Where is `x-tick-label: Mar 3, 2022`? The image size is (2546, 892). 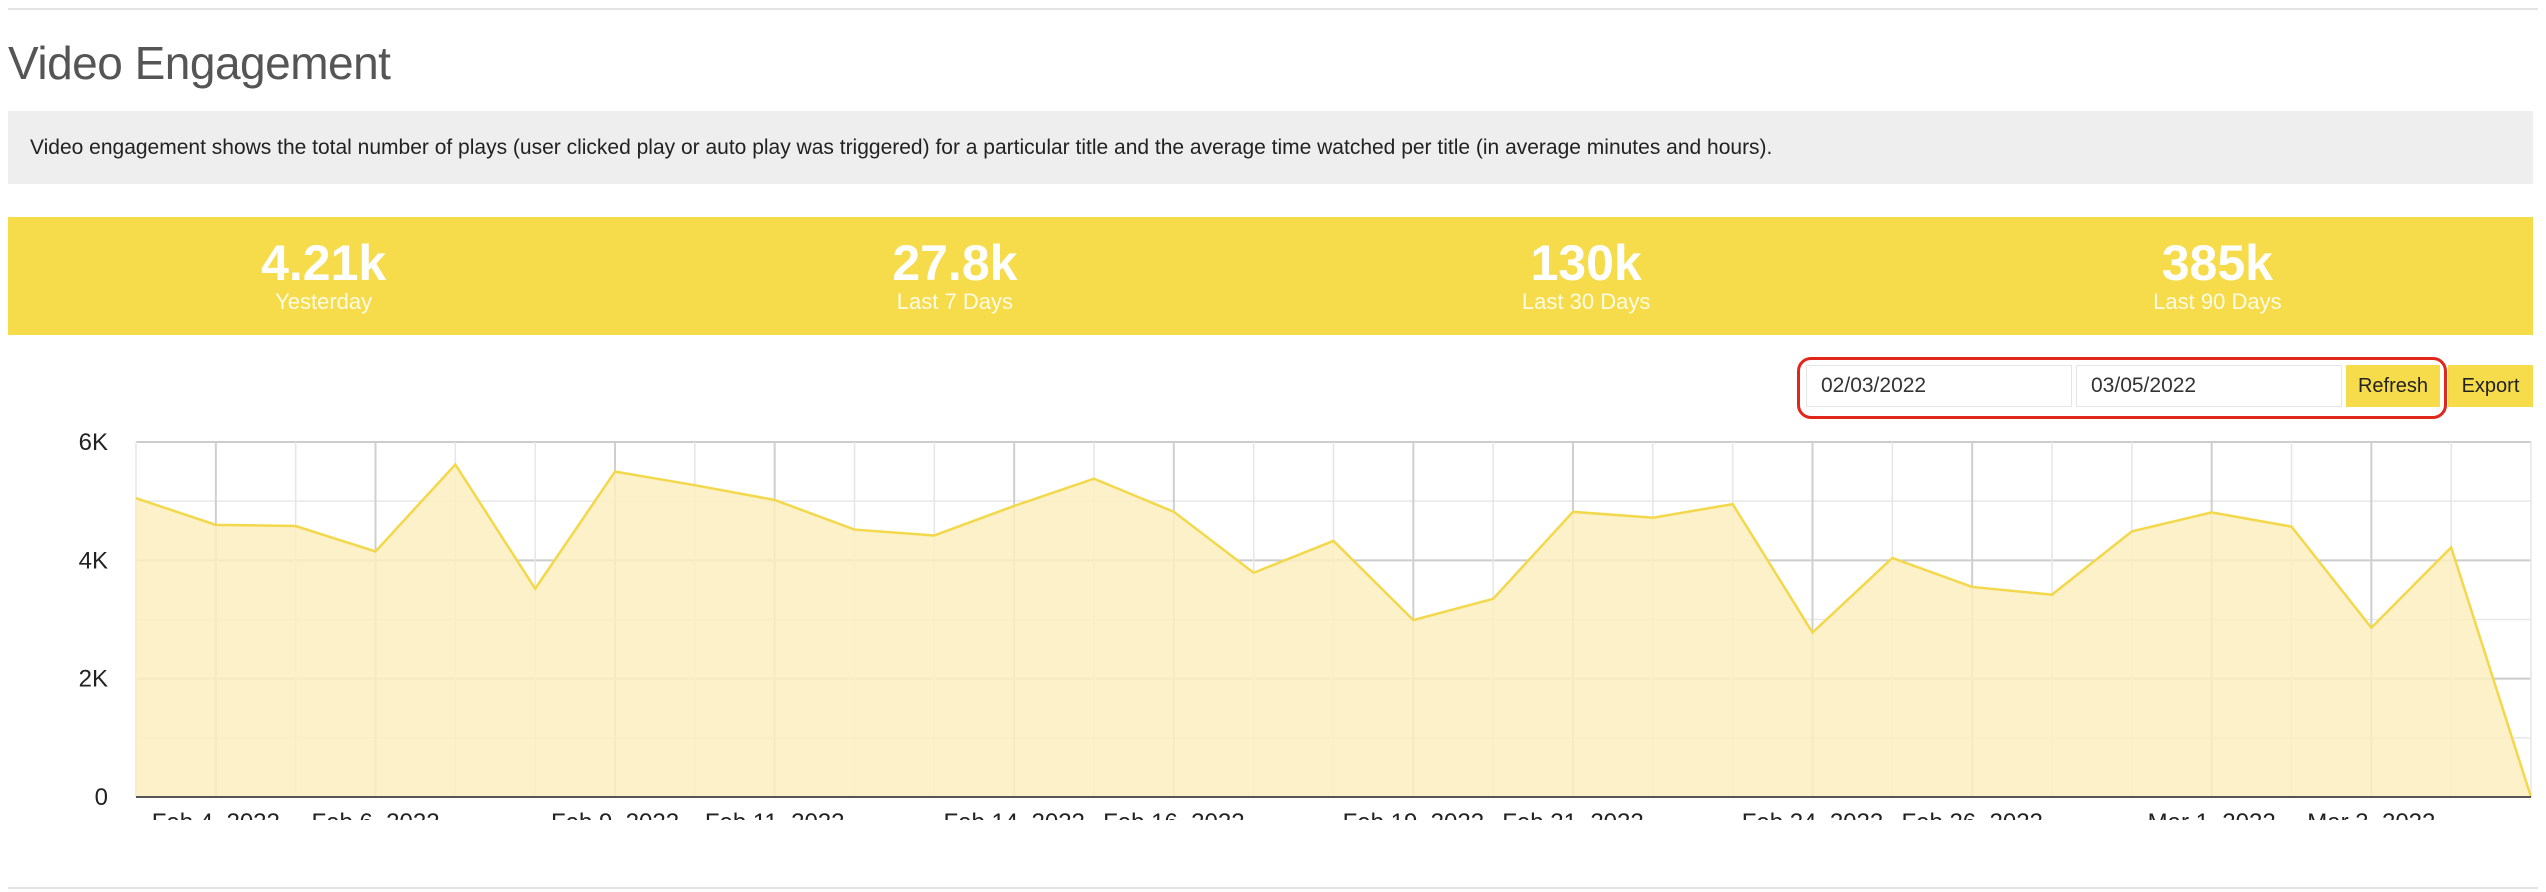
x-tick-label: Mar 3, 2022 is located at coordinates (2371, 814).